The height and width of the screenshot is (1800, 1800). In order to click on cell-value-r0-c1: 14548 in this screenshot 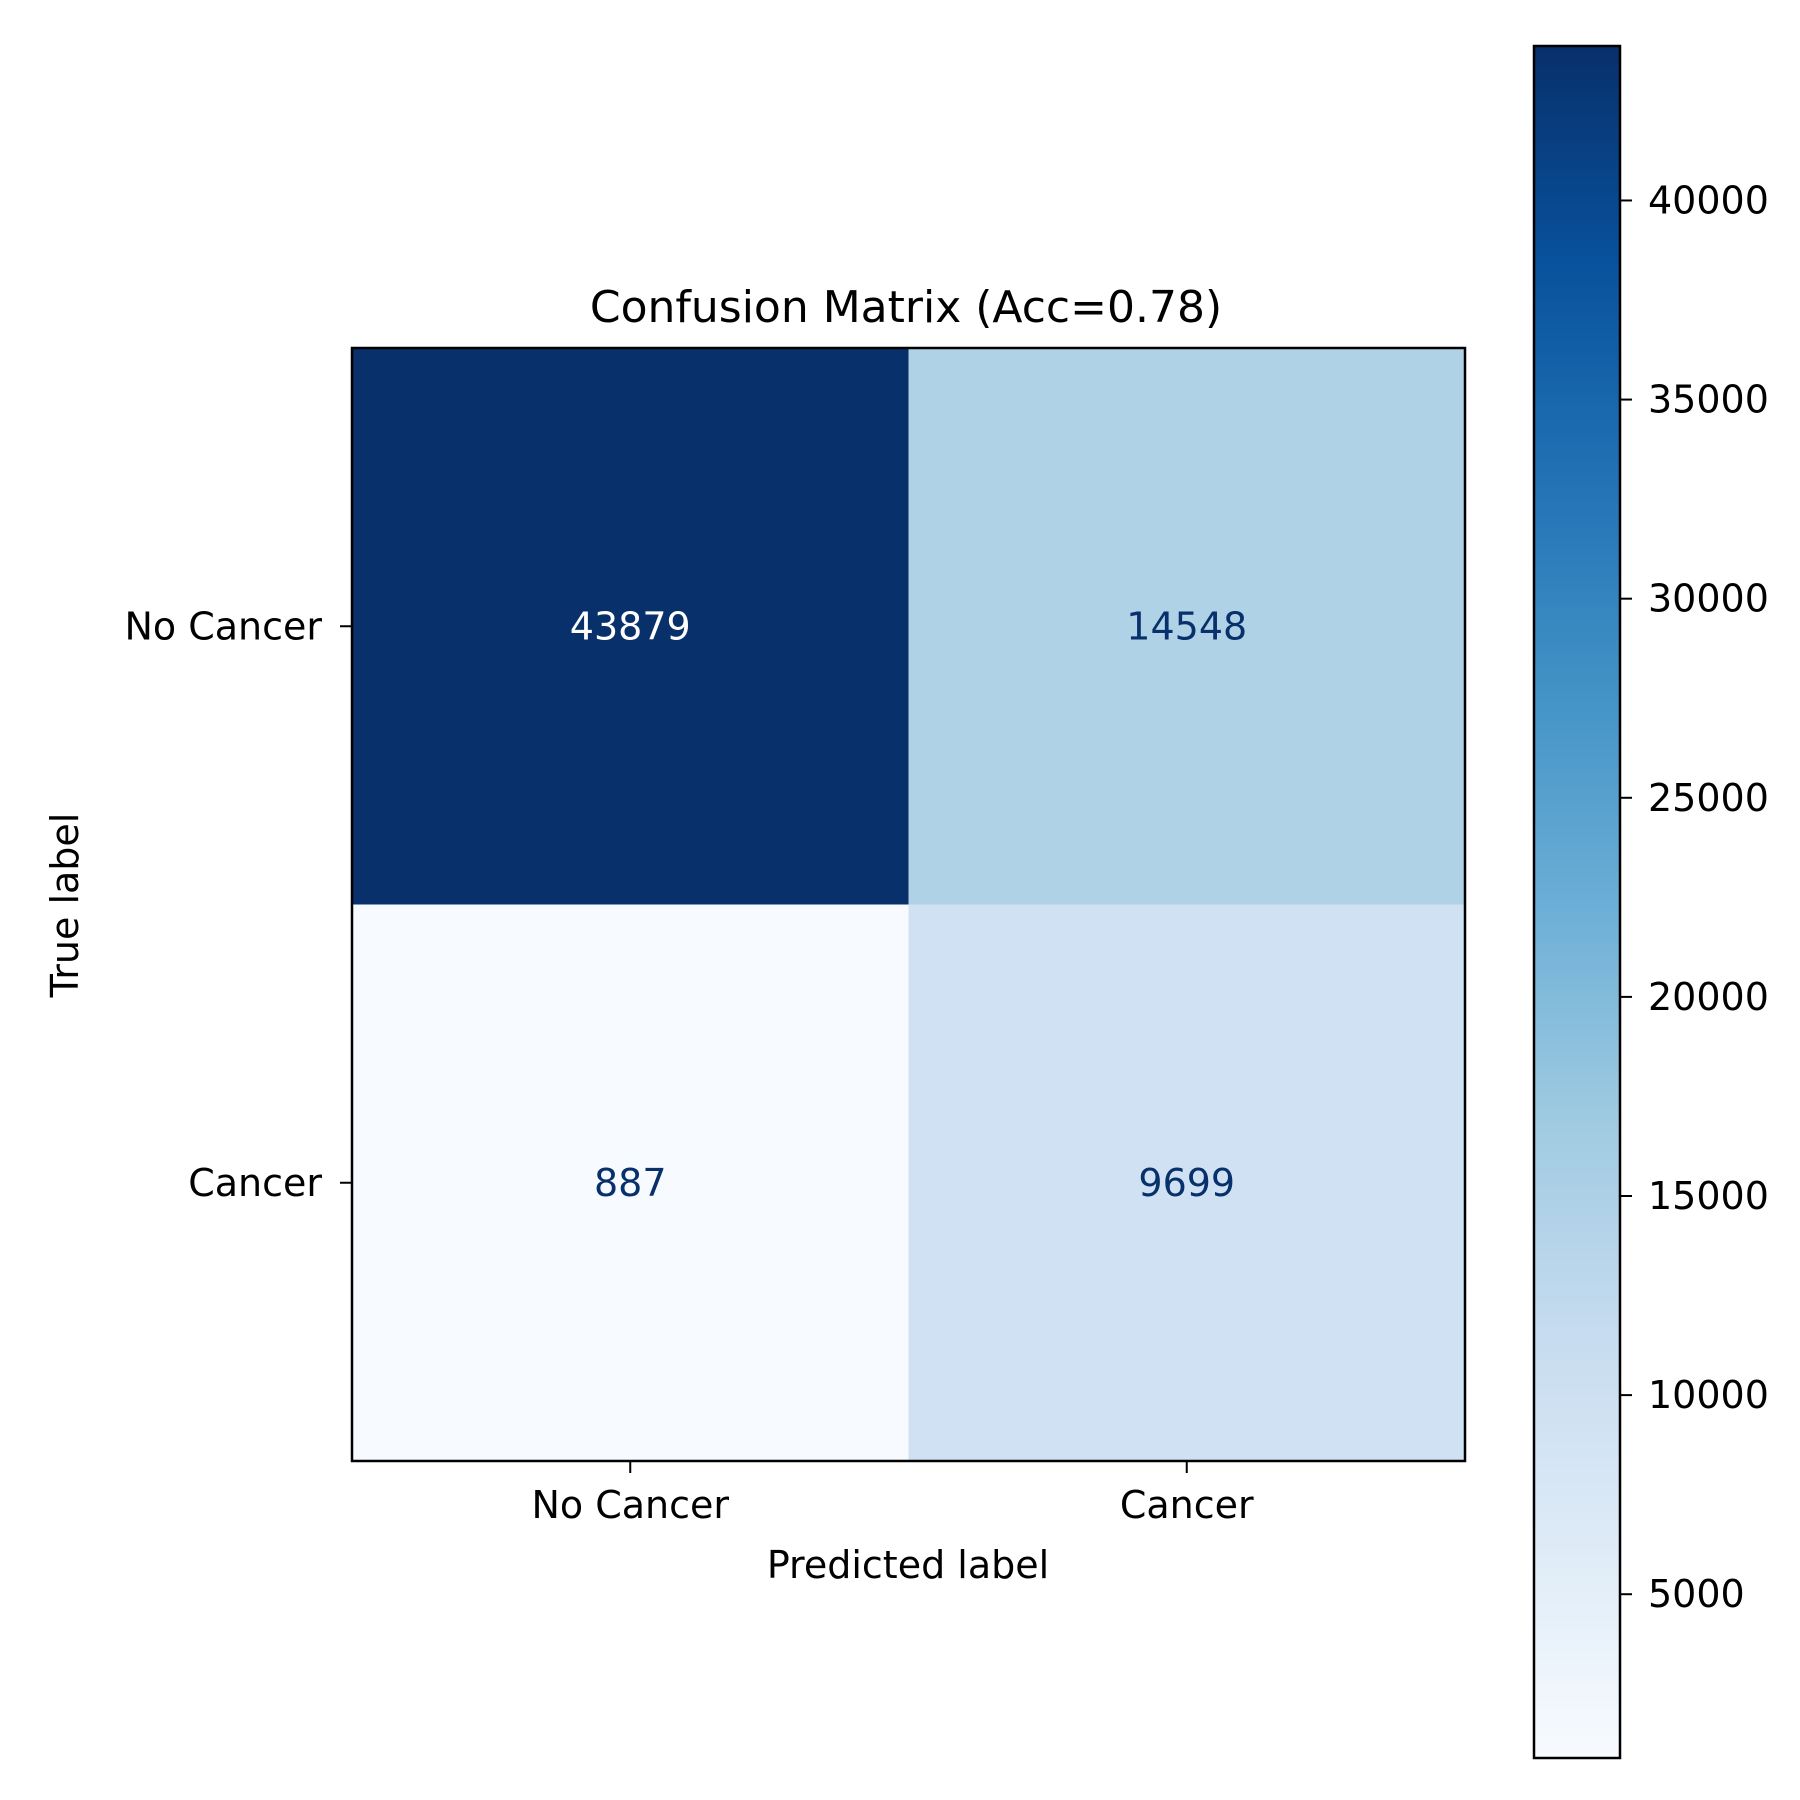, I will do `click(1186, 626)`.